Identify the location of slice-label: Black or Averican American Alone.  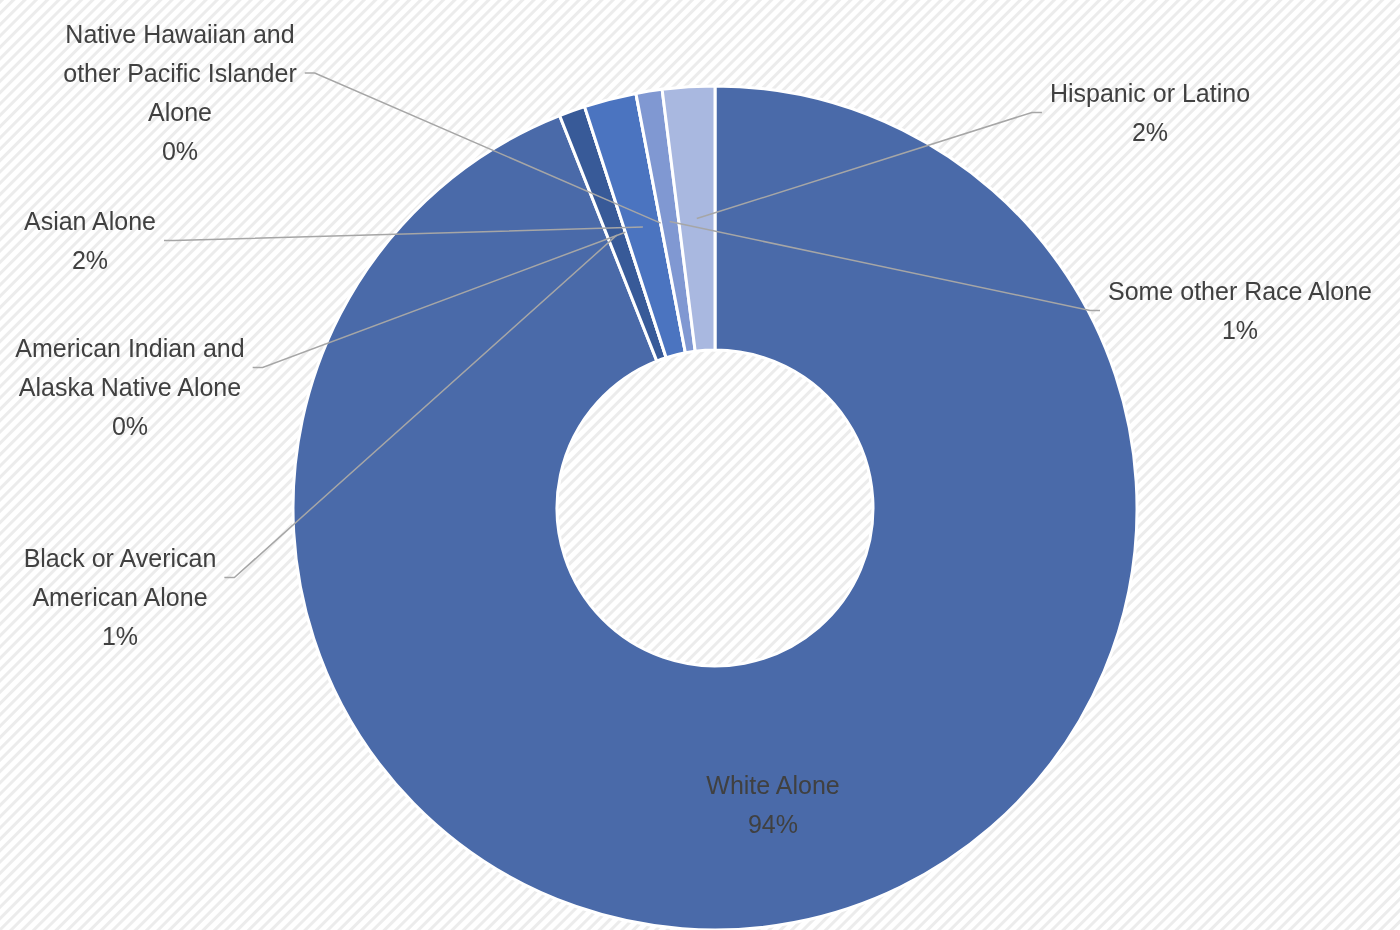
(120, 577).